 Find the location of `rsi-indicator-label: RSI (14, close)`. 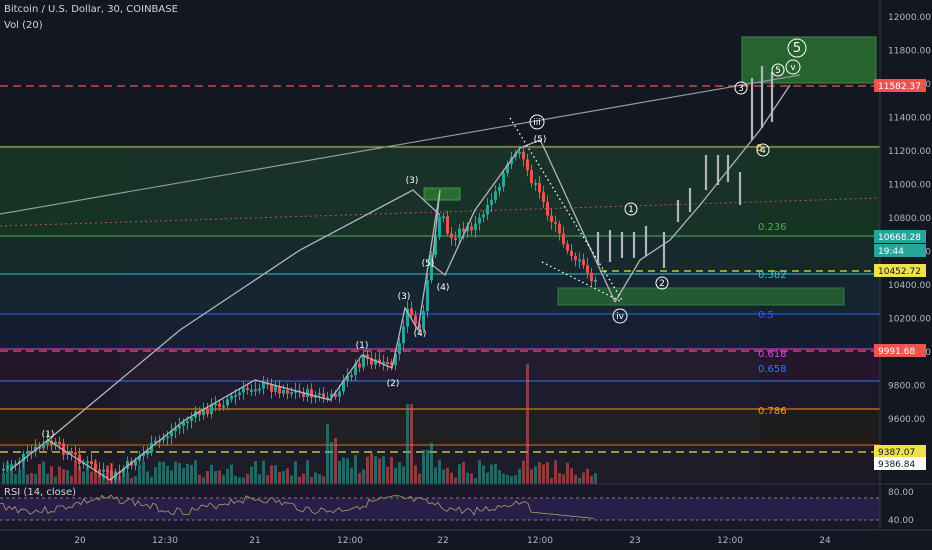

rsi-indicator-label: RSI (14, close) is located at coordinates (40, 492).